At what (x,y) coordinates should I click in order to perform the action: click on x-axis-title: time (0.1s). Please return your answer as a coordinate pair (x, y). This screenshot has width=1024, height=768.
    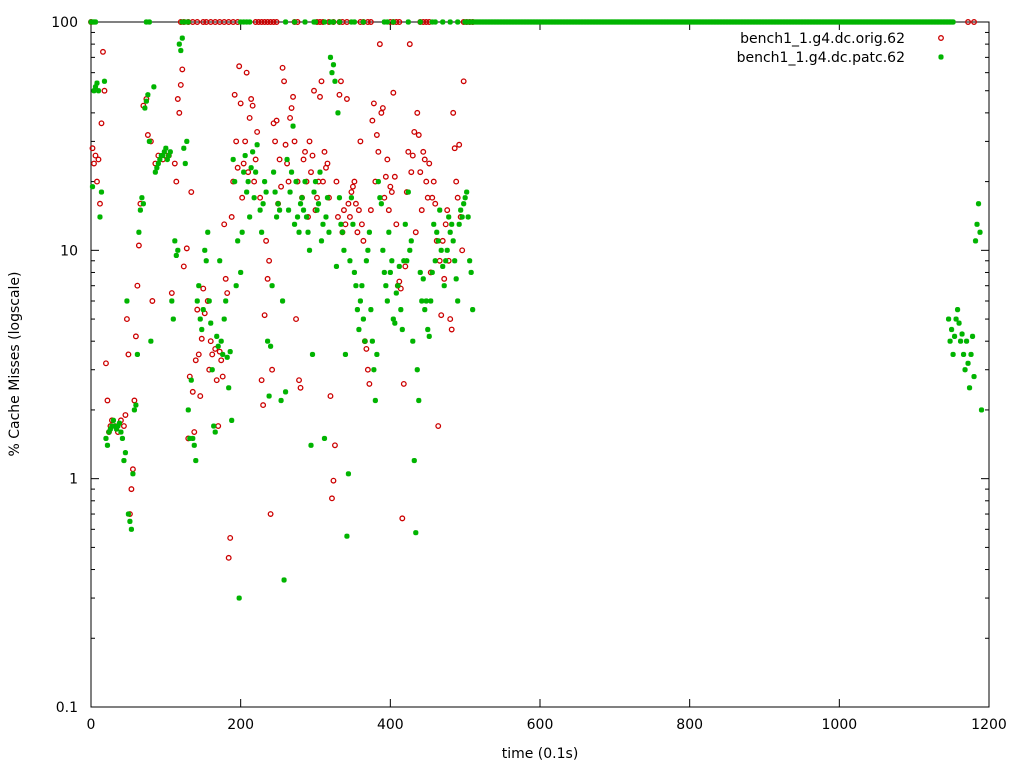
    Looking at the image, I should click on (540, 754).